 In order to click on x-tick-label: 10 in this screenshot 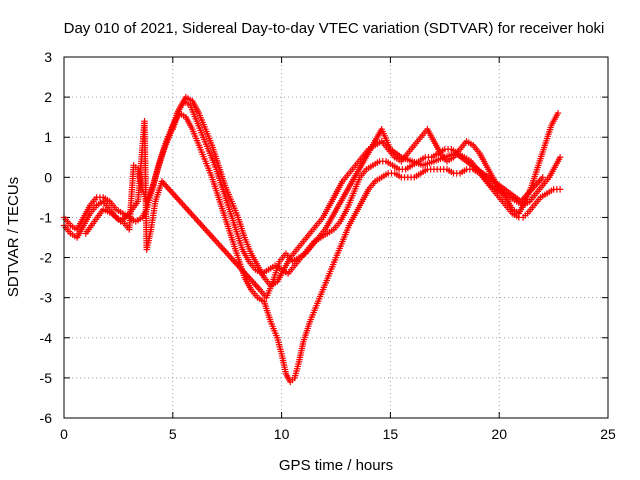, I will do `click(282, 434)`.